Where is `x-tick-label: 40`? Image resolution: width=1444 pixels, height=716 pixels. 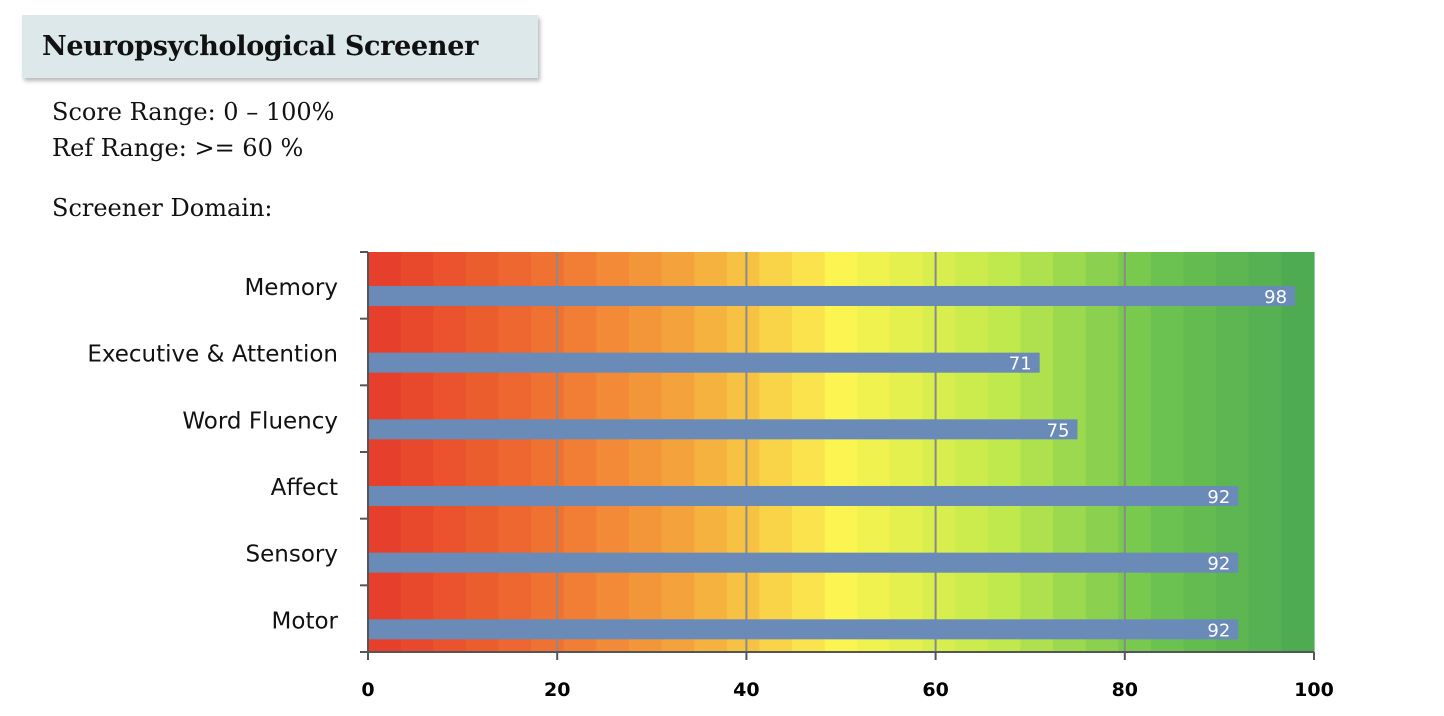
x-tick-label: 40 is located at coordinates (746, 690).